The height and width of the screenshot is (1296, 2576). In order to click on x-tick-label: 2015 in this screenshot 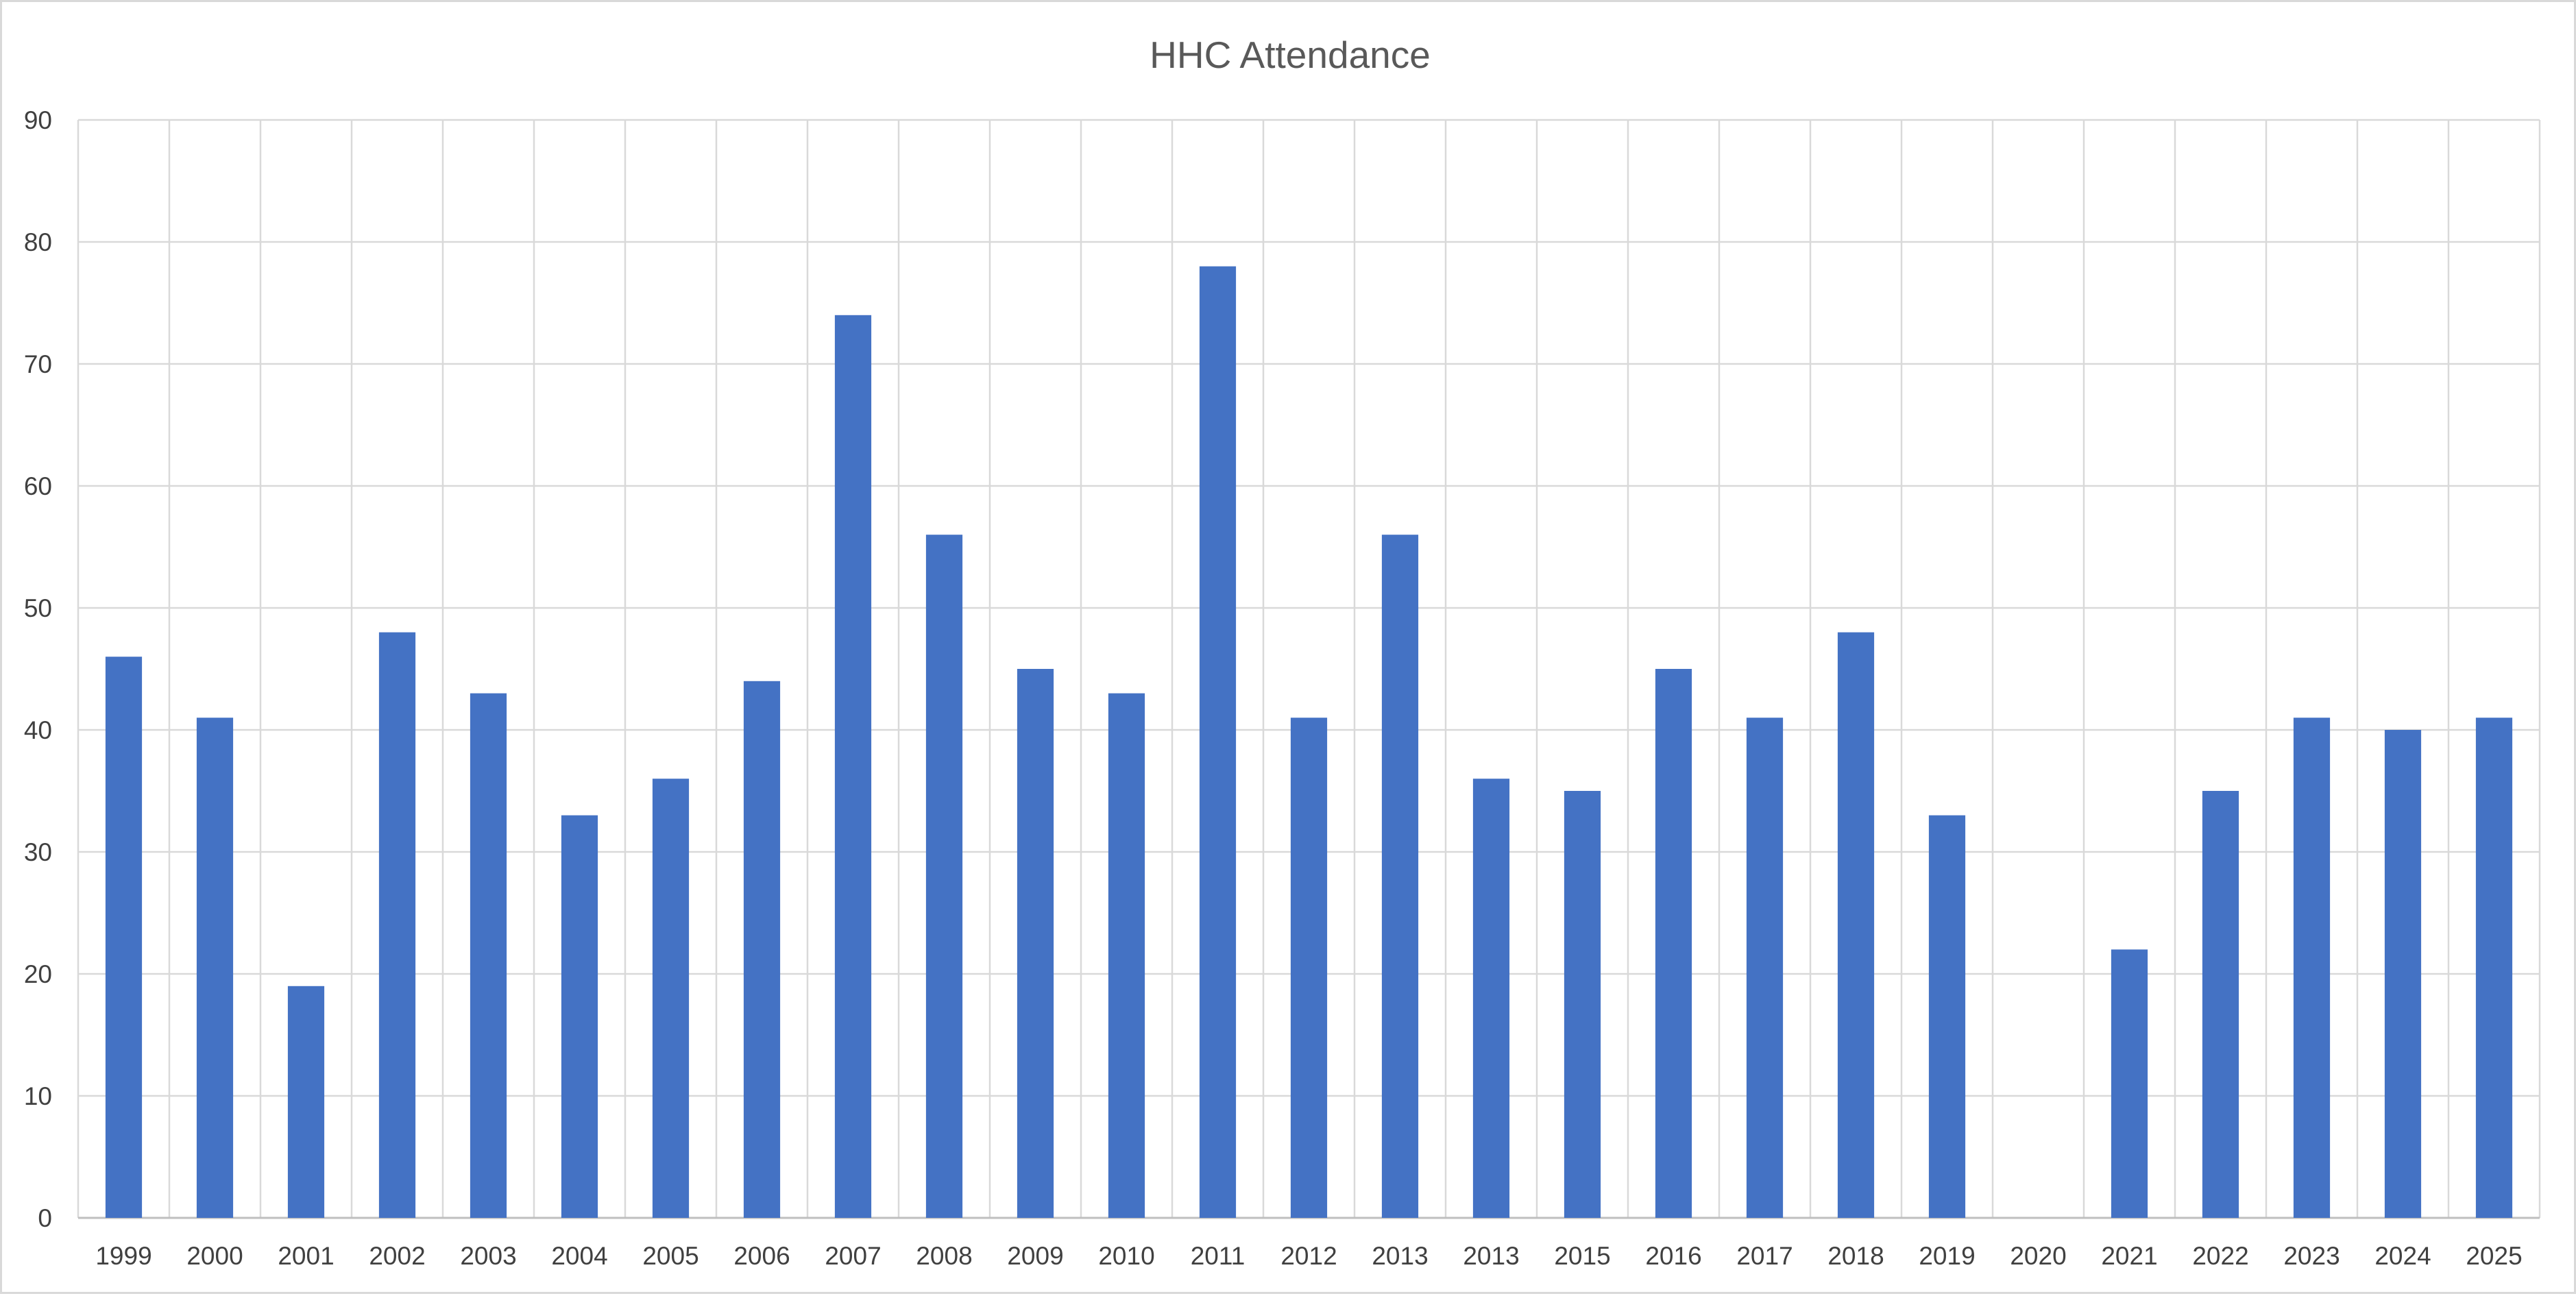, I will do `click(1582, 1256)`.